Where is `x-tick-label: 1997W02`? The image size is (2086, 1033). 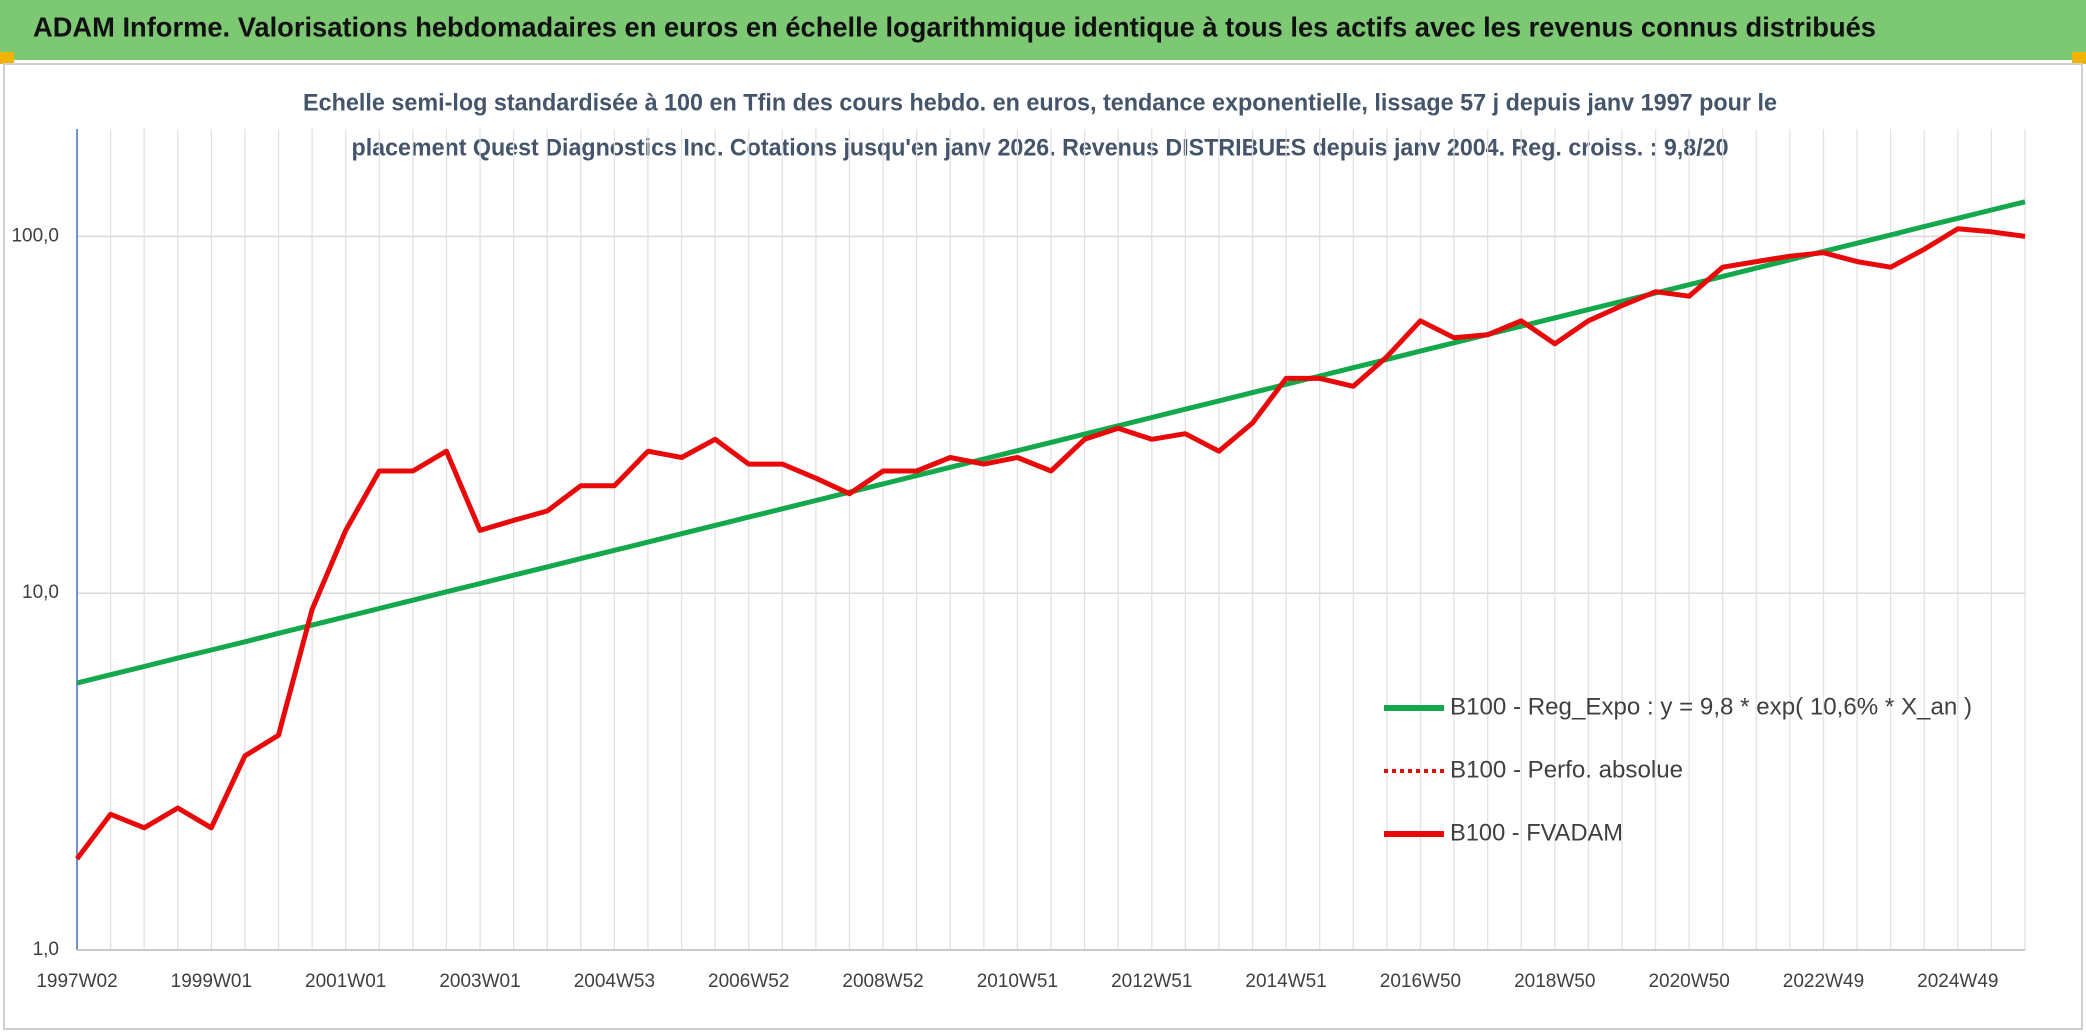 x-tick-label: 1997W02 is located at coordinates (76, 981).